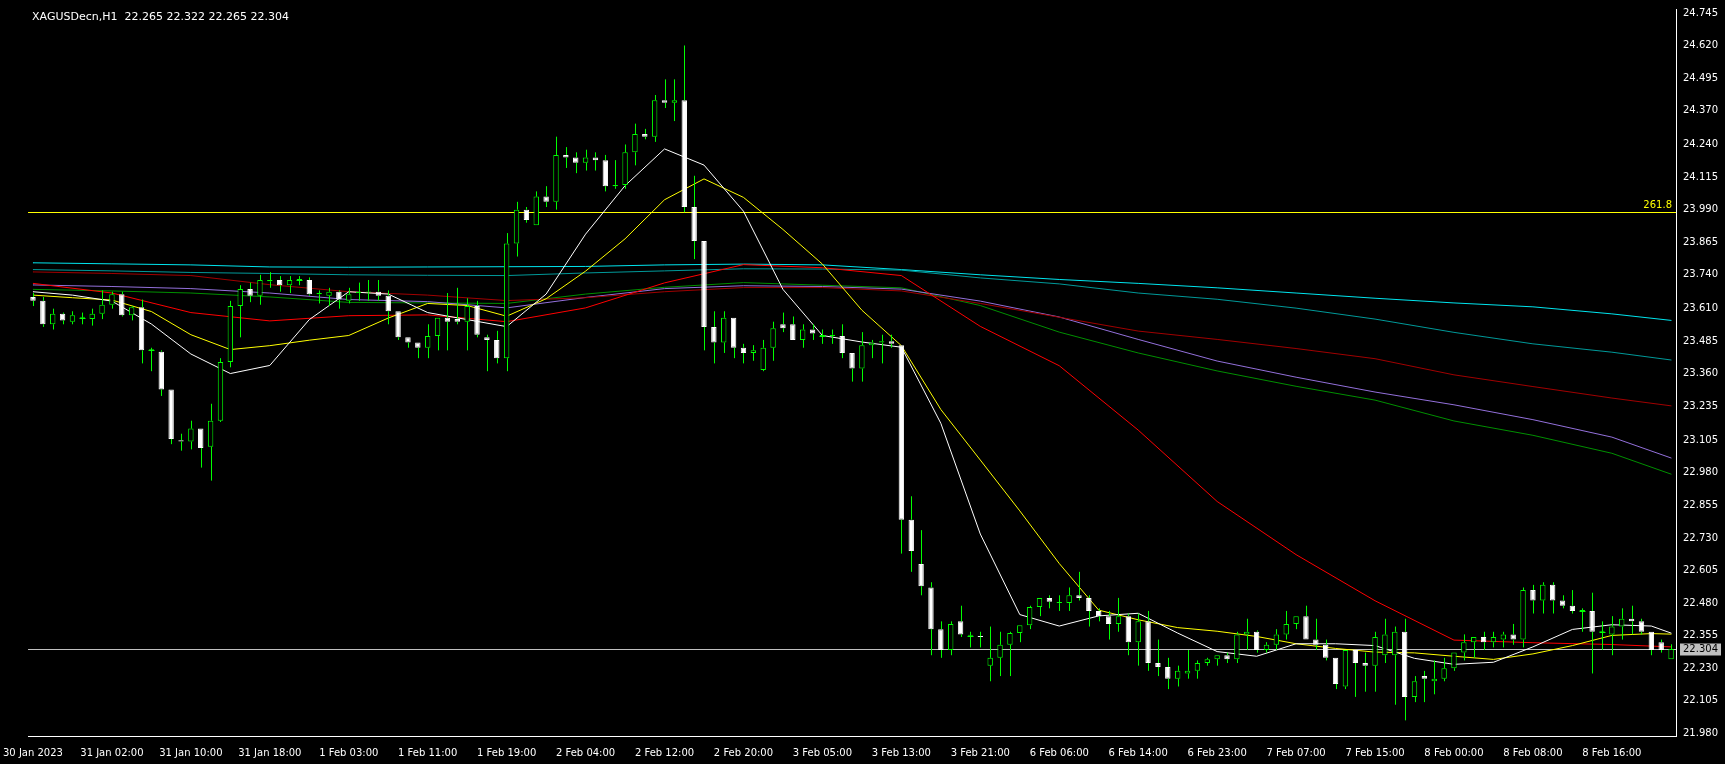  What do you see at coordinates (1658, 204) in the screenshot?
I see `annotation: 261.8` at bounding box center [1658, 204].